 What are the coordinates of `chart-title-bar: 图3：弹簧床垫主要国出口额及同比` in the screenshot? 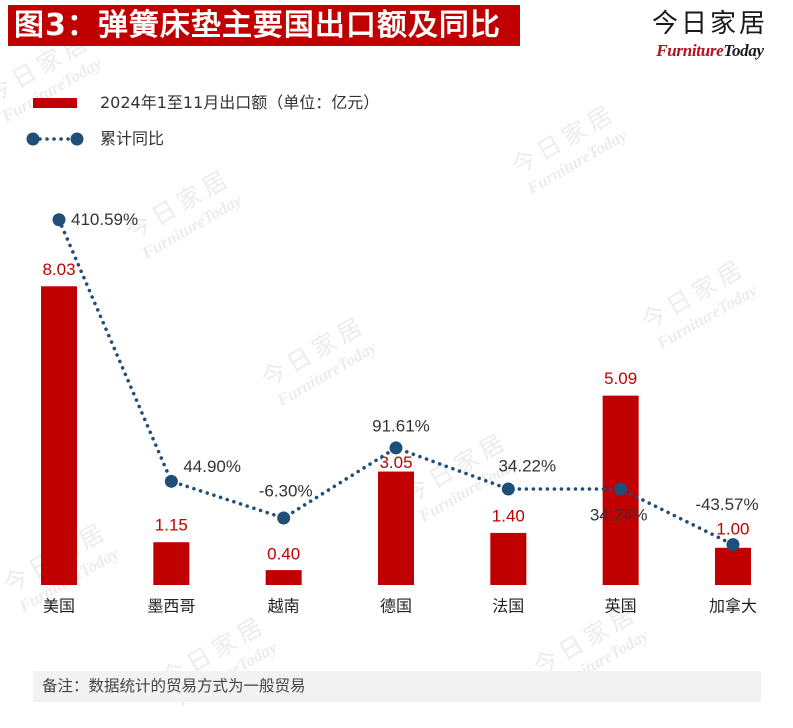 It's located at (264, 25).